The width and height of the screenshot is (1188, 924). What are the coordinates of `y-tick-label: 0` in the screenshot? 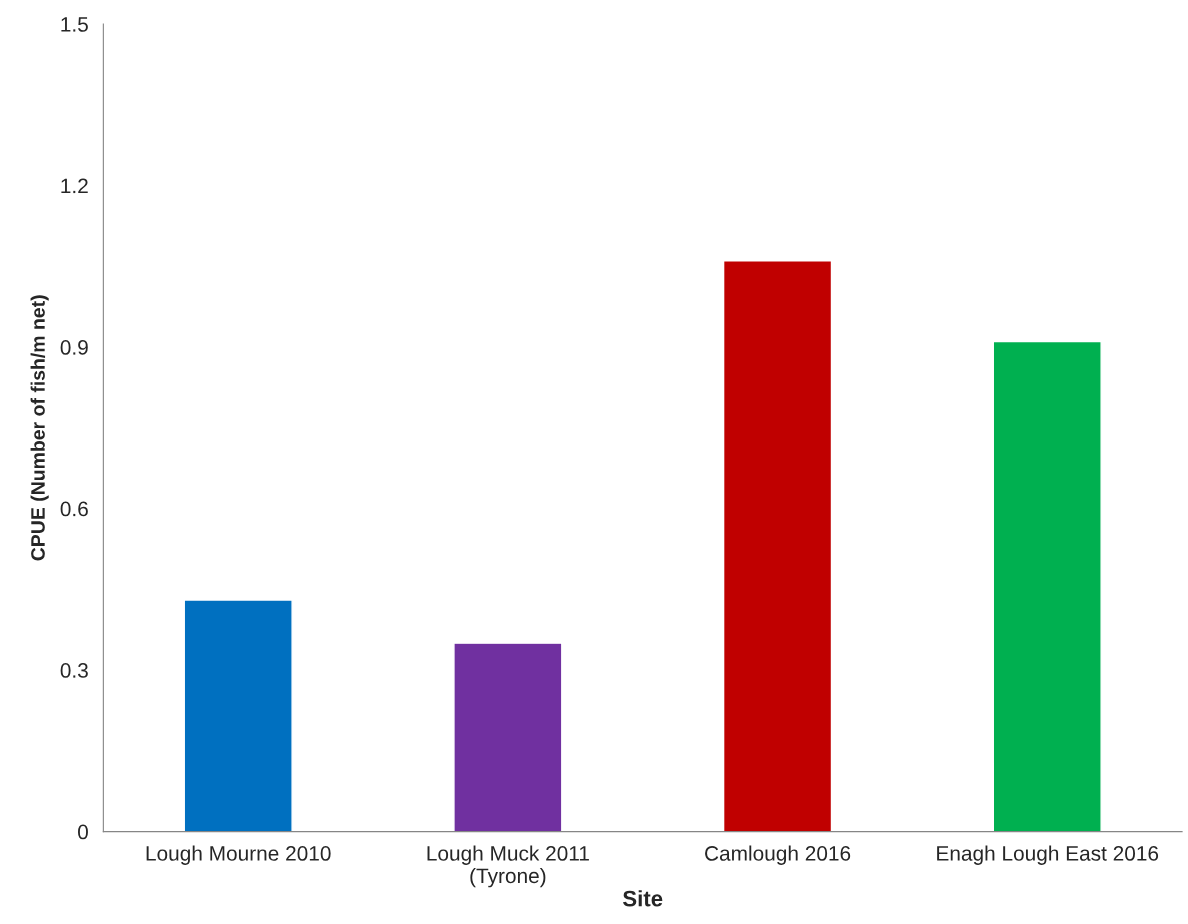 It's located at (83, 832).